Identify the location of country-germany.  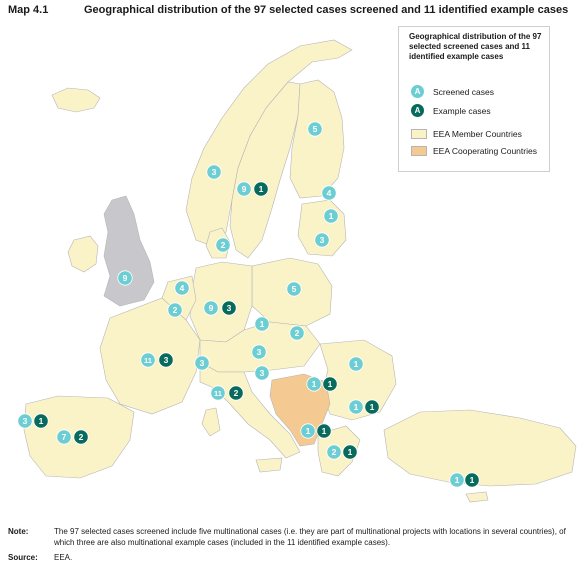
(221, 302).